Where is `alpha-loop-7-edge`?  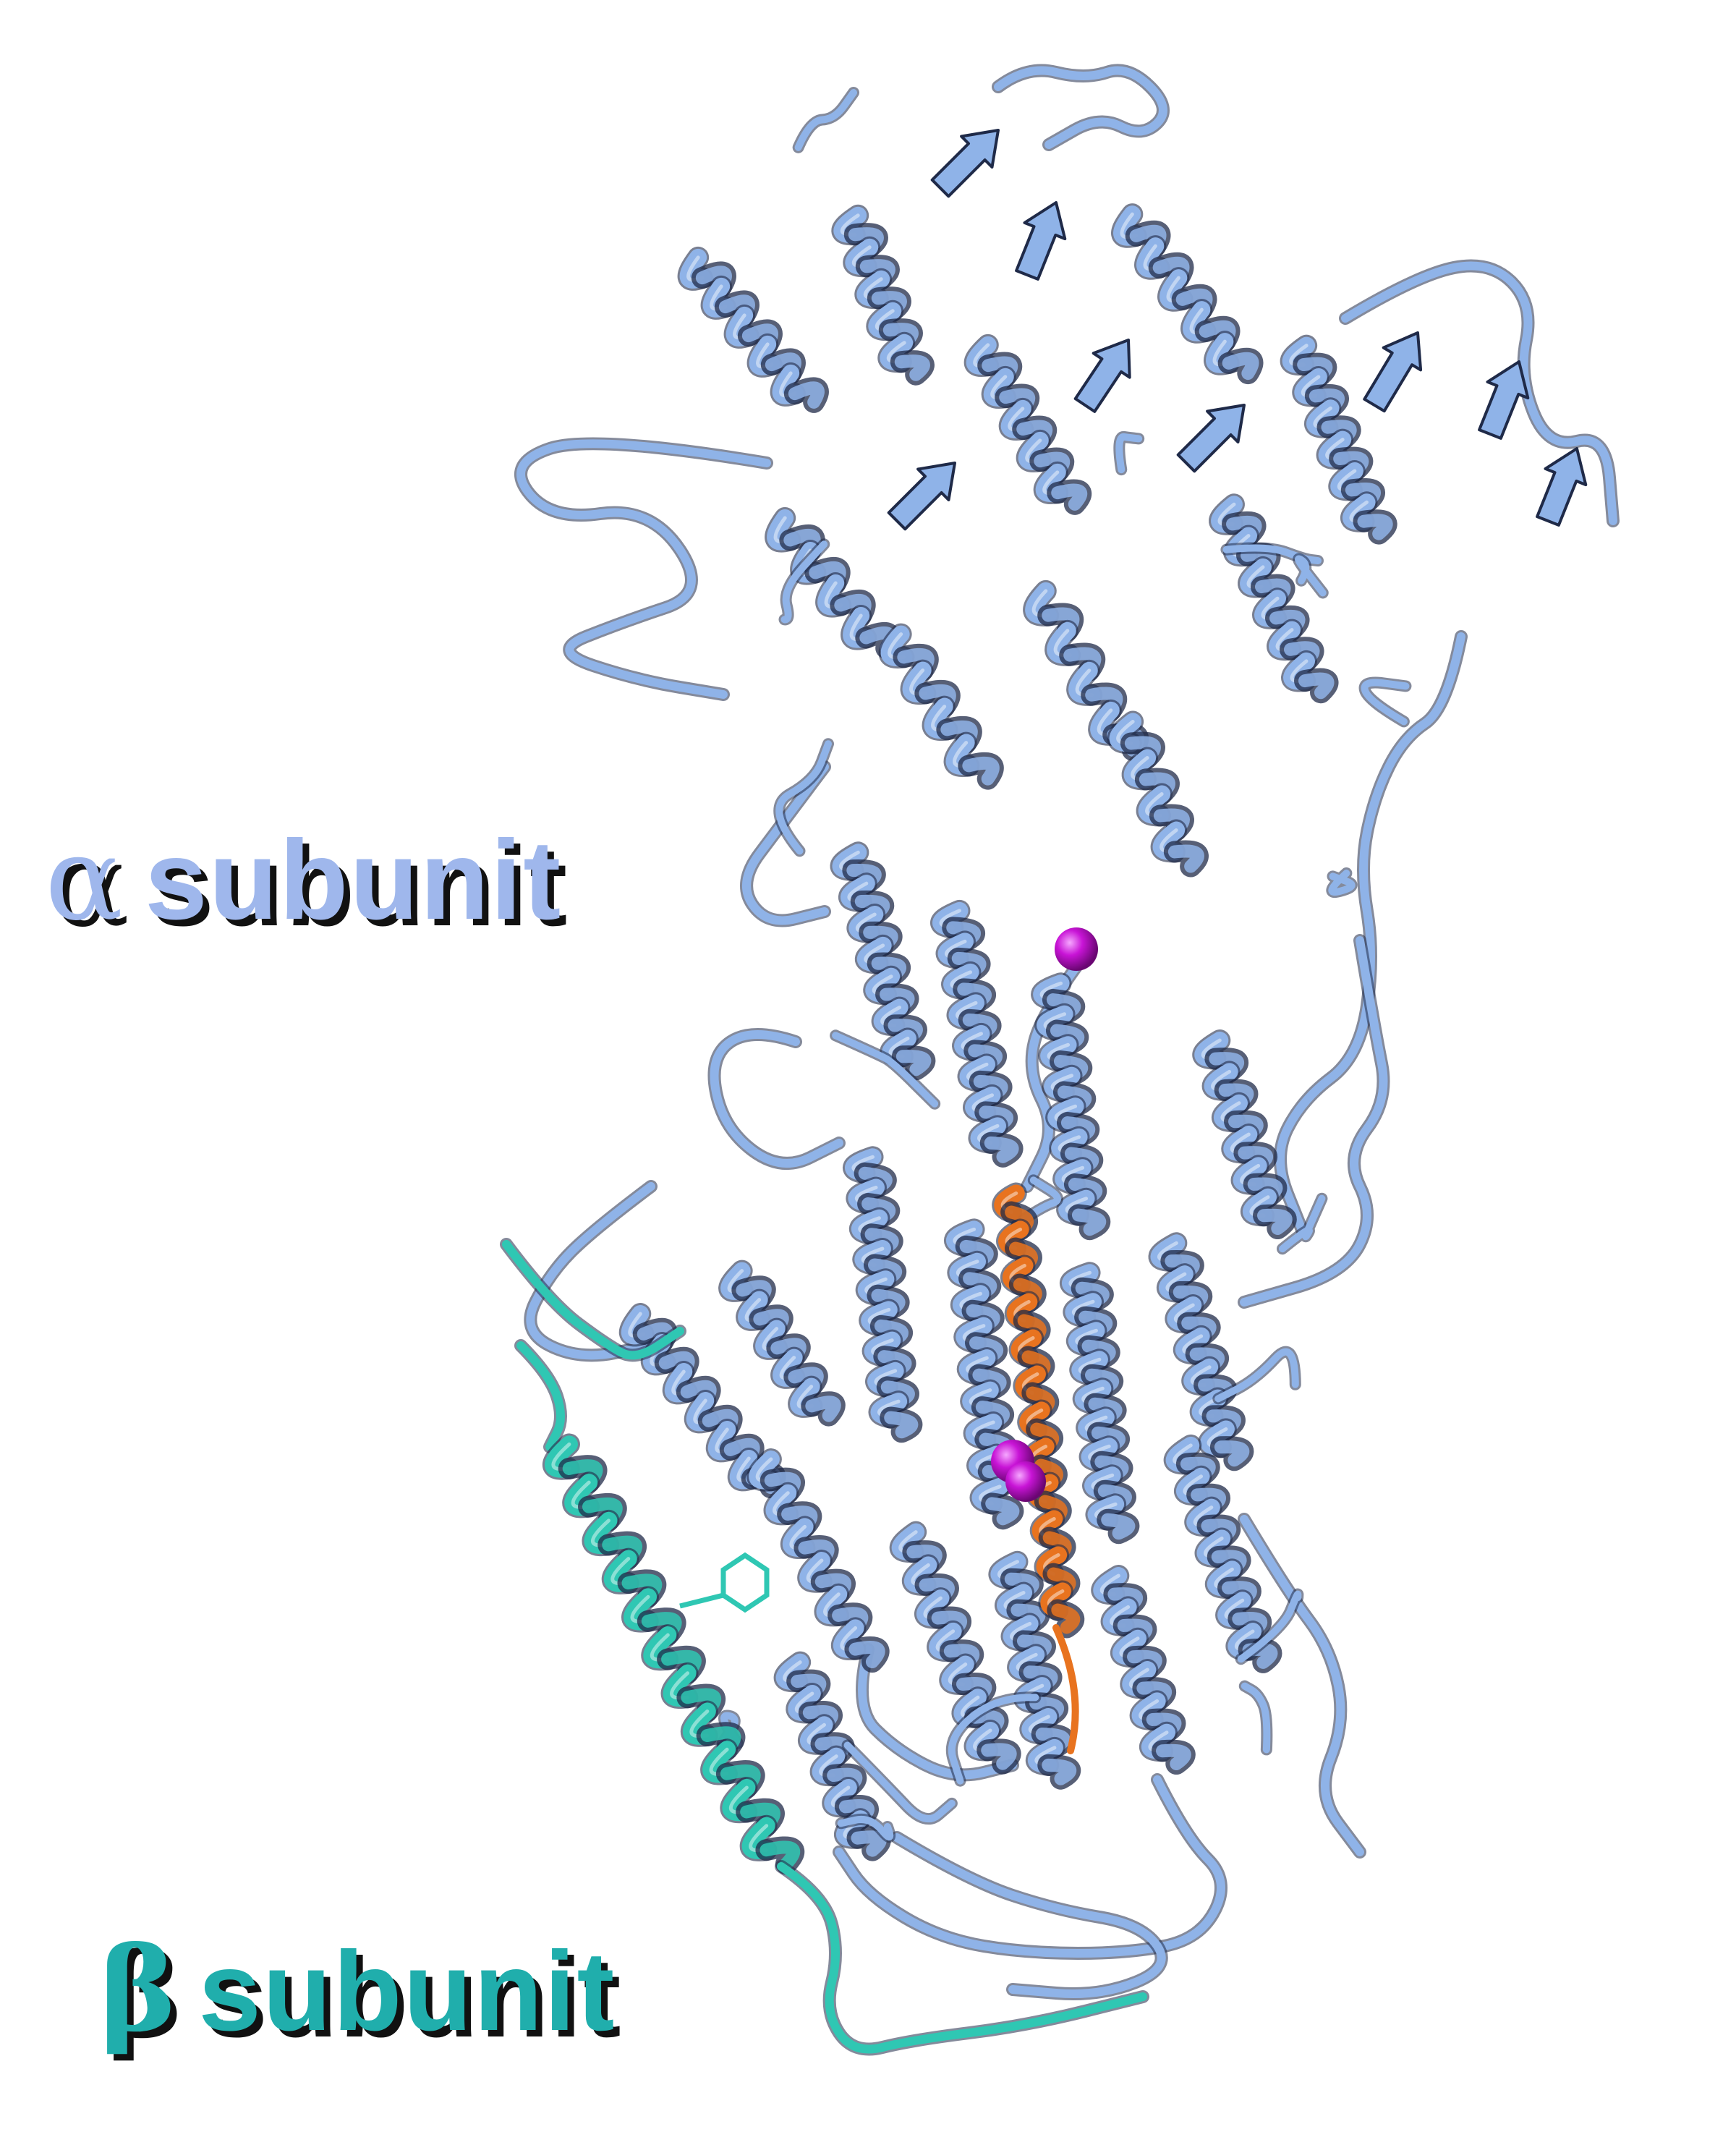
alpha-loop-7-edge is located at coordinates (776, 1099).